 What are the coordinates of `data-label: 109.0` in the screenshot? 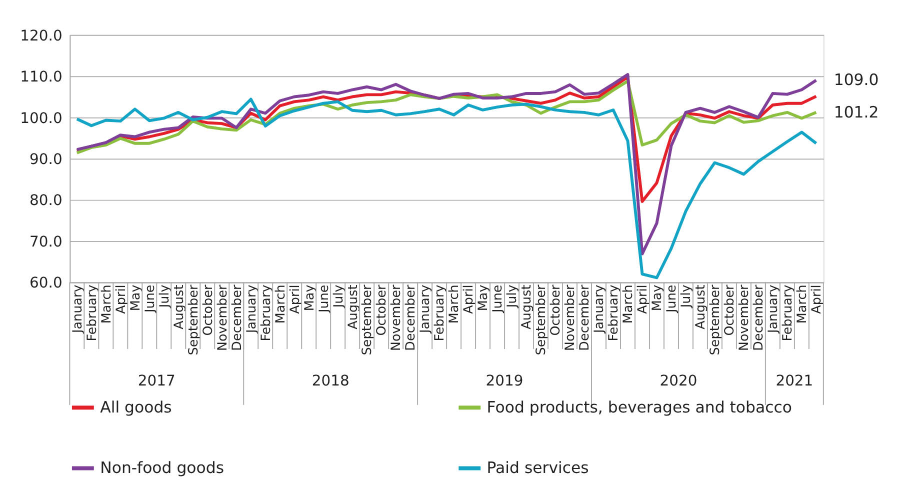 It's located at (856, 80).